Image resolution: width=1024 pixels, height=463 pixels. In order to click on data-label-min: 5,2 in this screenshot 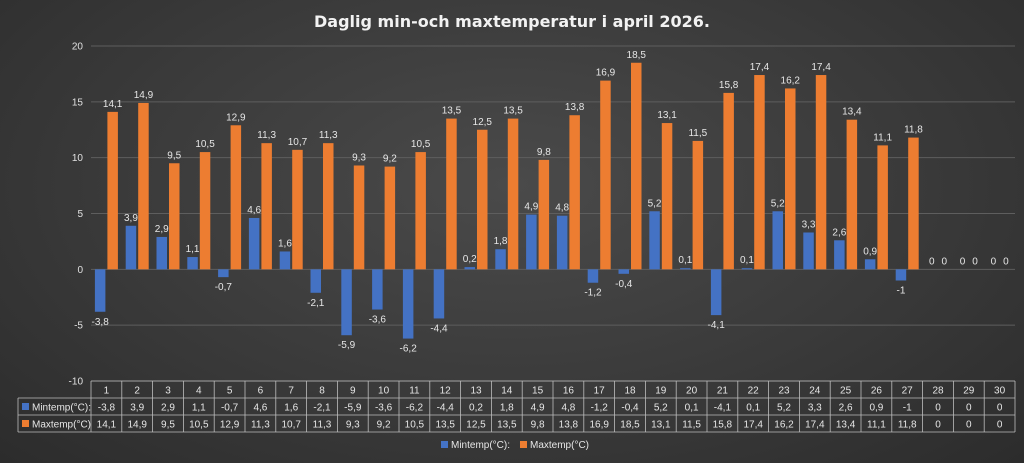, I will do `click(655, 203)`.